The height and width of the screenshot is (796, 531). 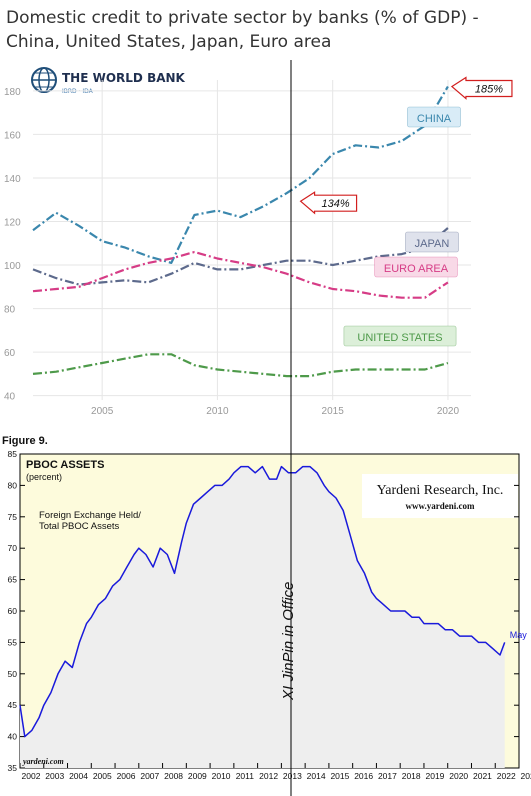 What do you see at coordinates (43, 761) in the screenshot?
I see `watermark: yardeni.com` at bounding box center [43, 761].